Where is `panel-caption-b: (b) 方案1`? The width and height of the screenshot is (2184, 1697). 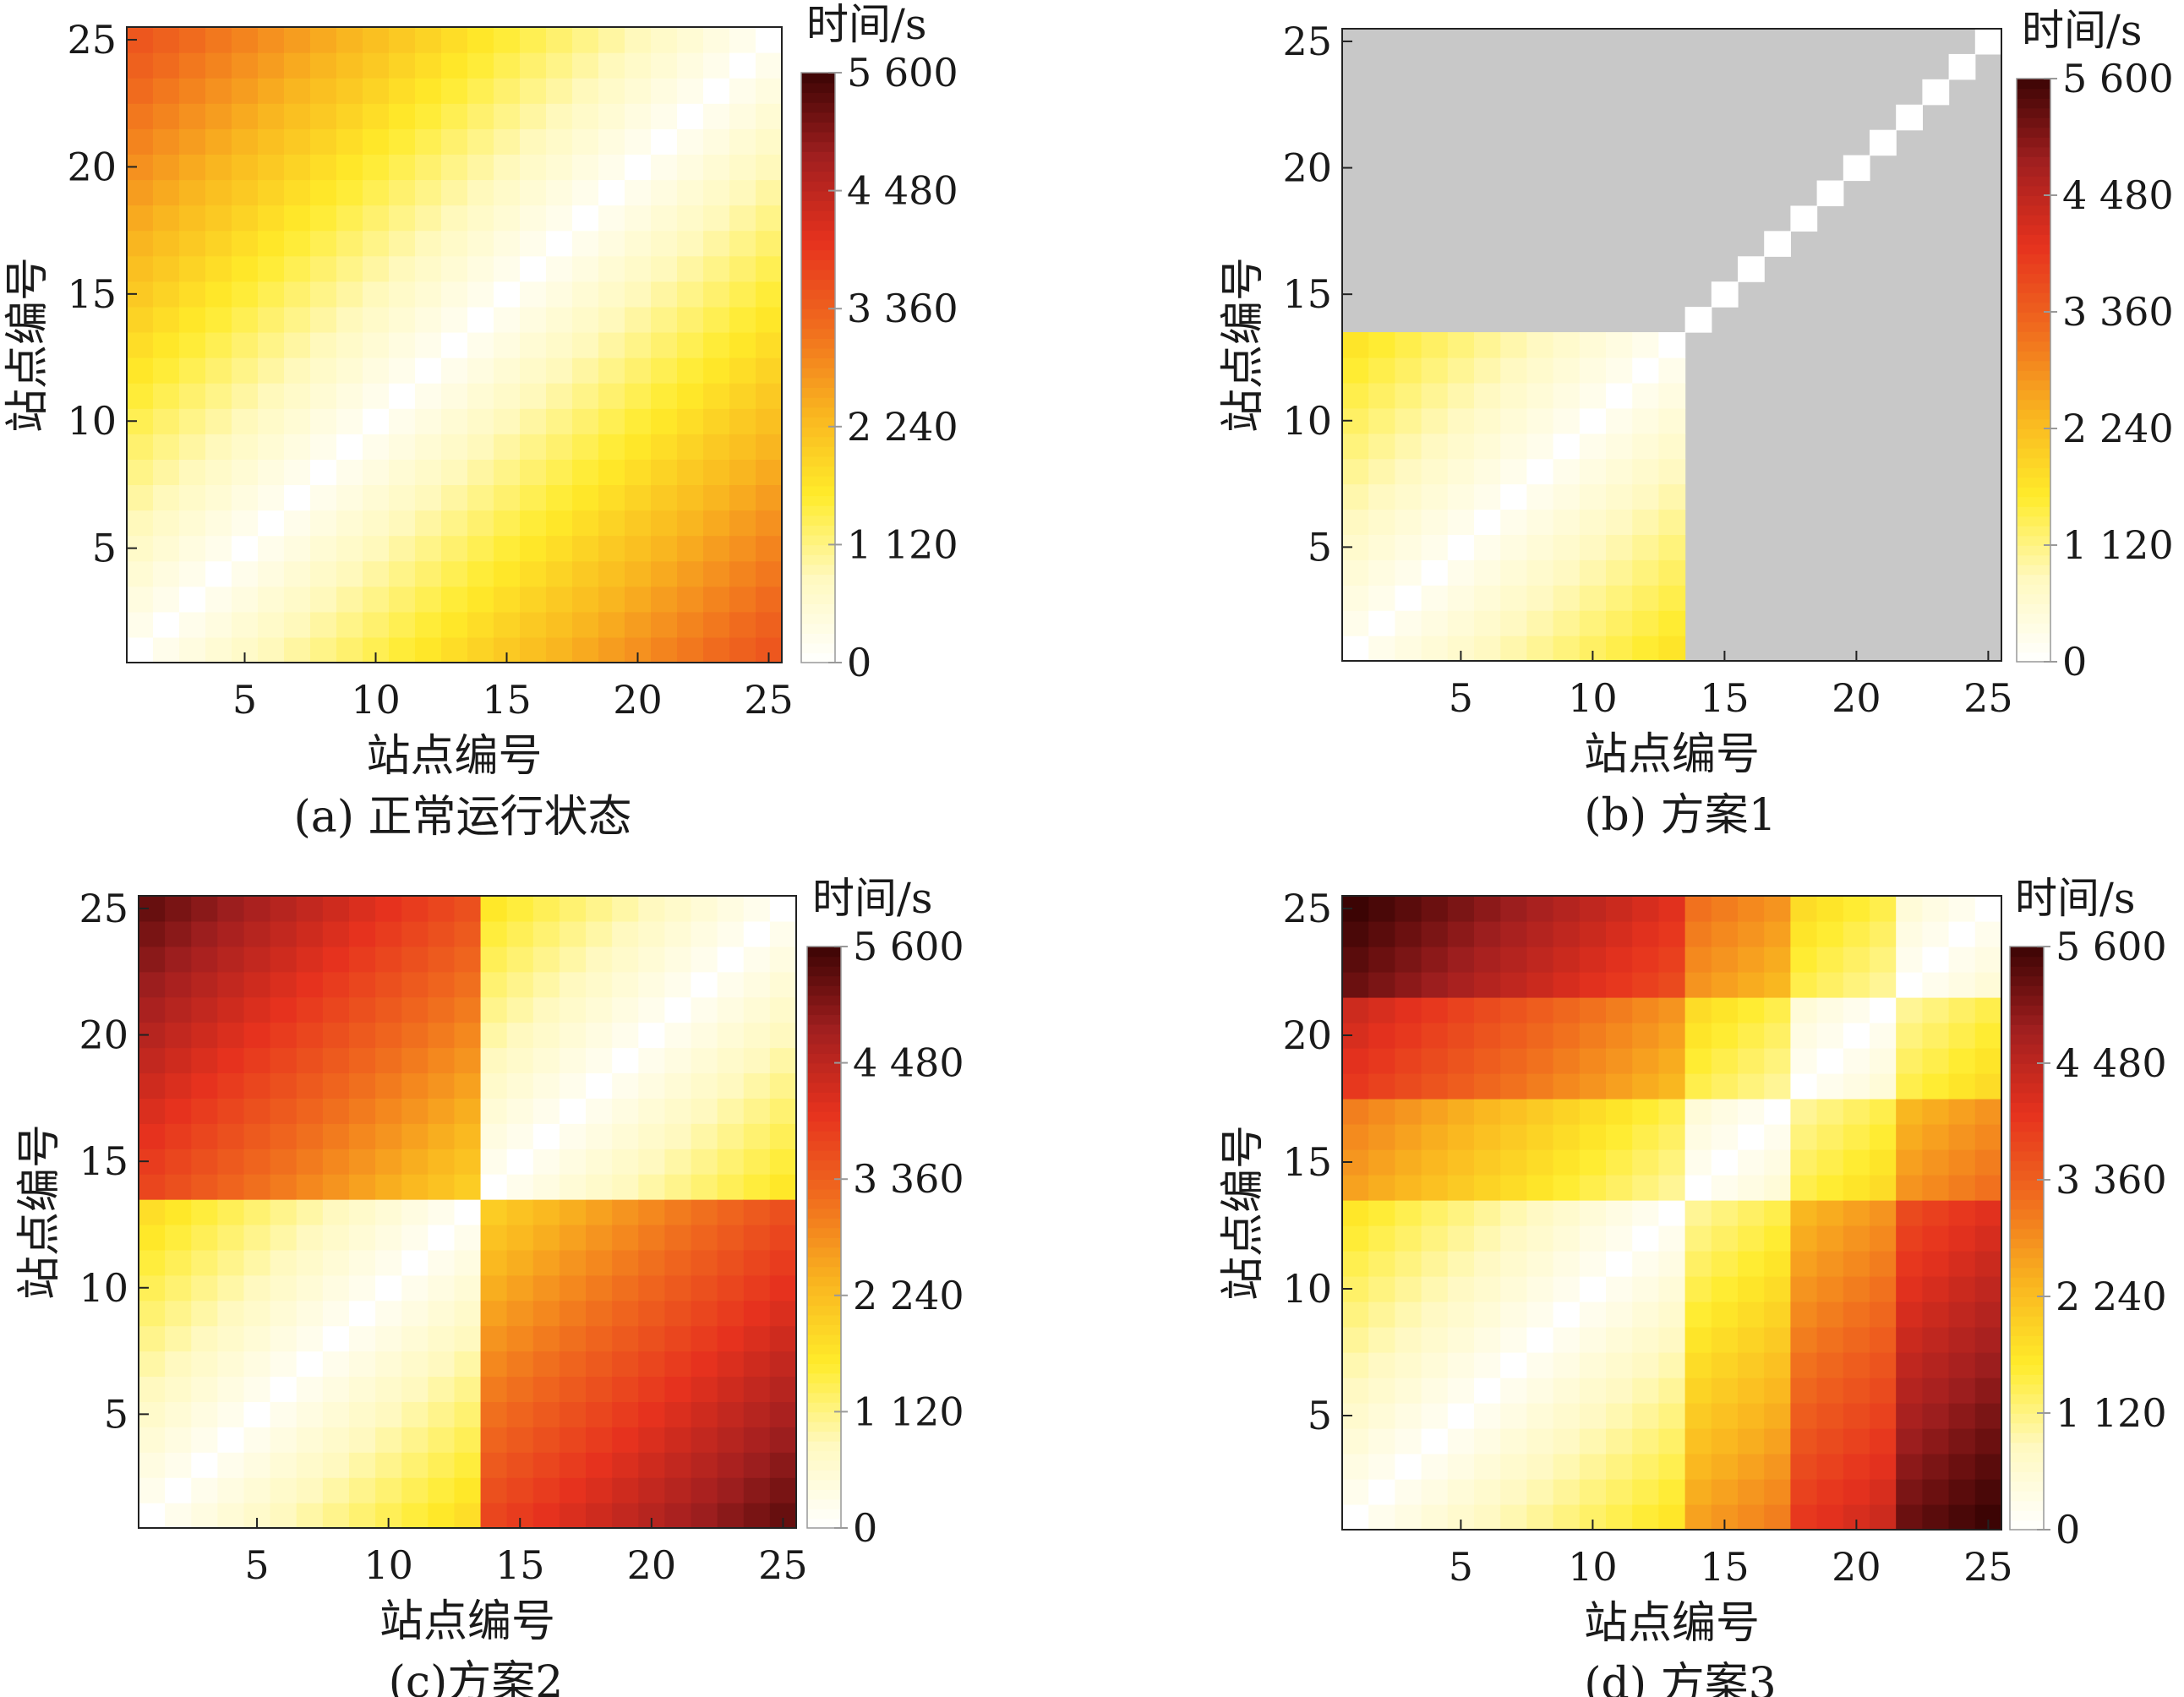 panel-caption-b: (b) 方案1 is located at coordinates (1680, 815).